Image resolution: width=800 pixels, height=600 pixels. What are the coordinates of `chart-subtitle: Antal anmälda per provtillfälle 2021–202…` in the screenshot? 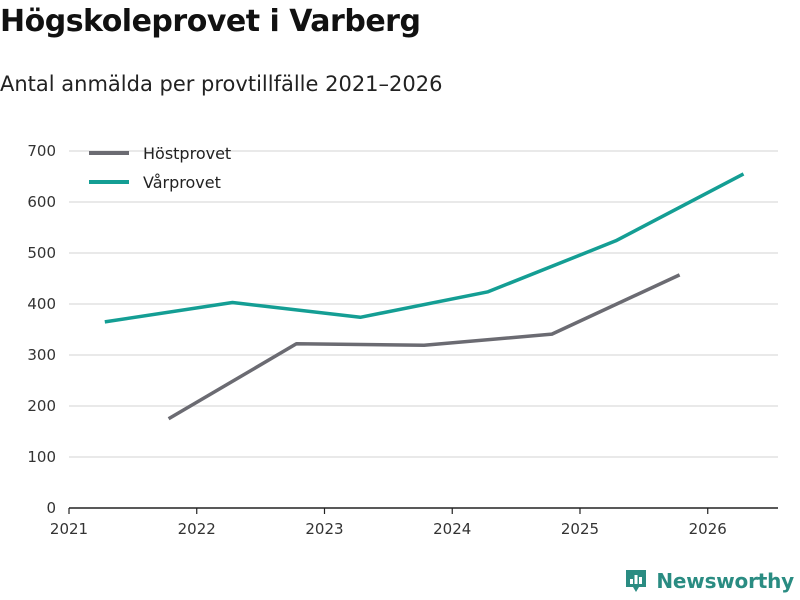 It's located at (221, 84).